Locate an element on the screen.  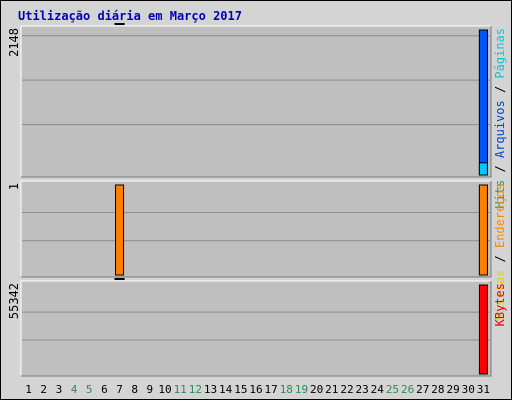
x-tick-label-day-25: 25 is located at coordinates (392, 389).